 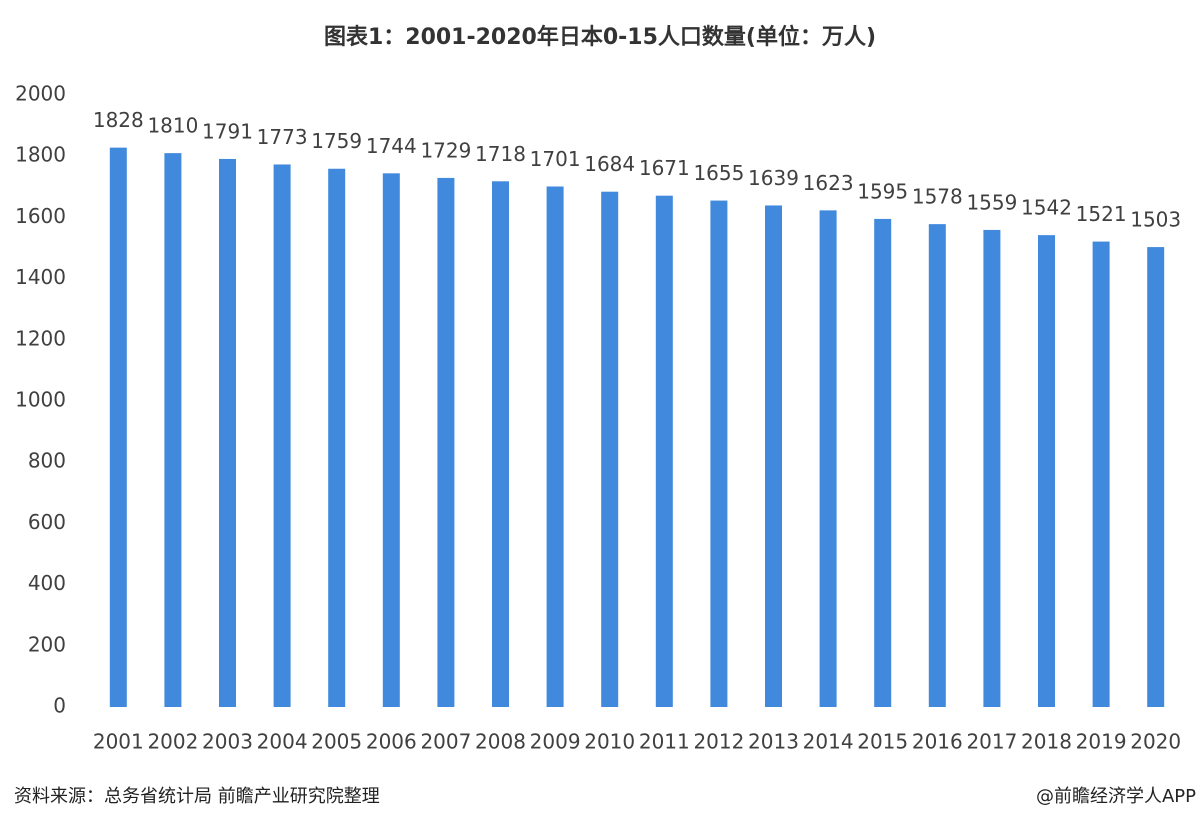 What do you see at coordinates (47, 461) in the screenshot?
I see `y-tick-label: 800` at bounding box center [47, 461].